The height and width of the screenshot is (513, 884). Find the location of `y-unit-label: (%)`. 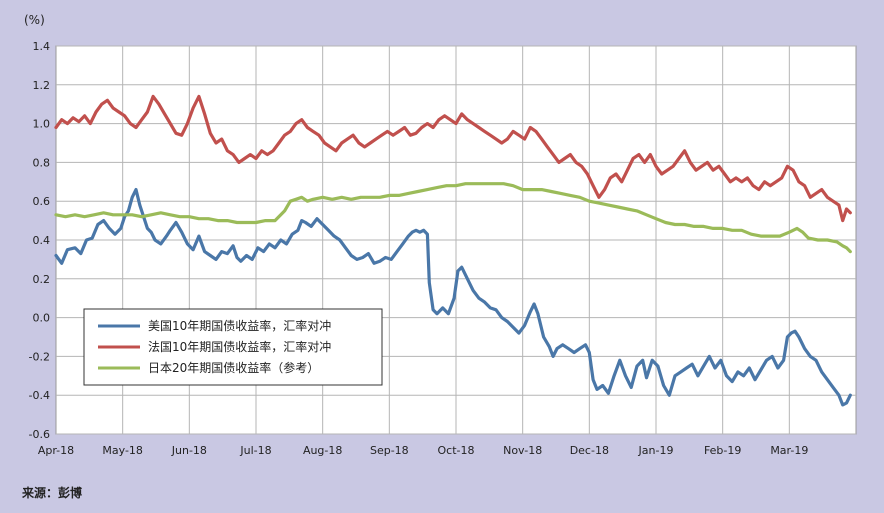

y-unit-label: (%) is located at coordinates (34, 20).